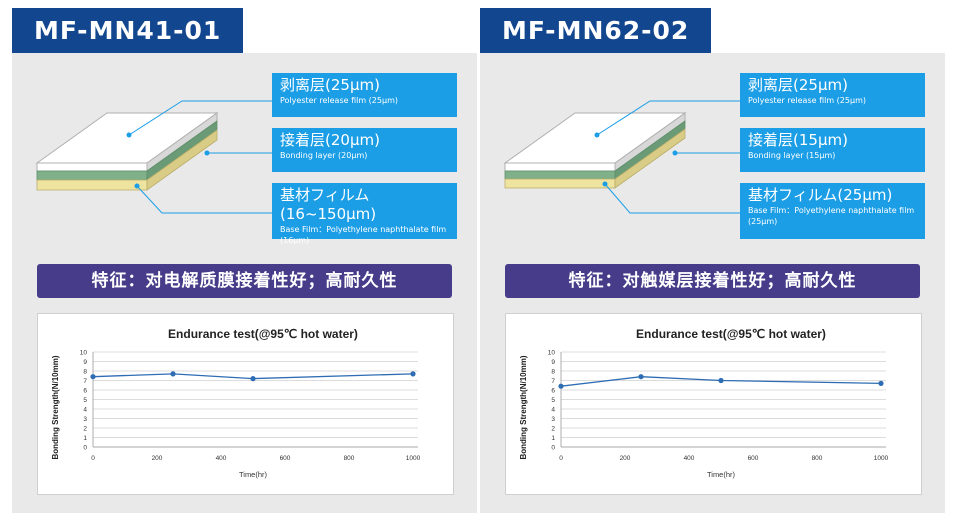 This screenshot has height=525, width=955. I want to click on bonding-layer-label: 接着层(20μm), so click(330, 140).